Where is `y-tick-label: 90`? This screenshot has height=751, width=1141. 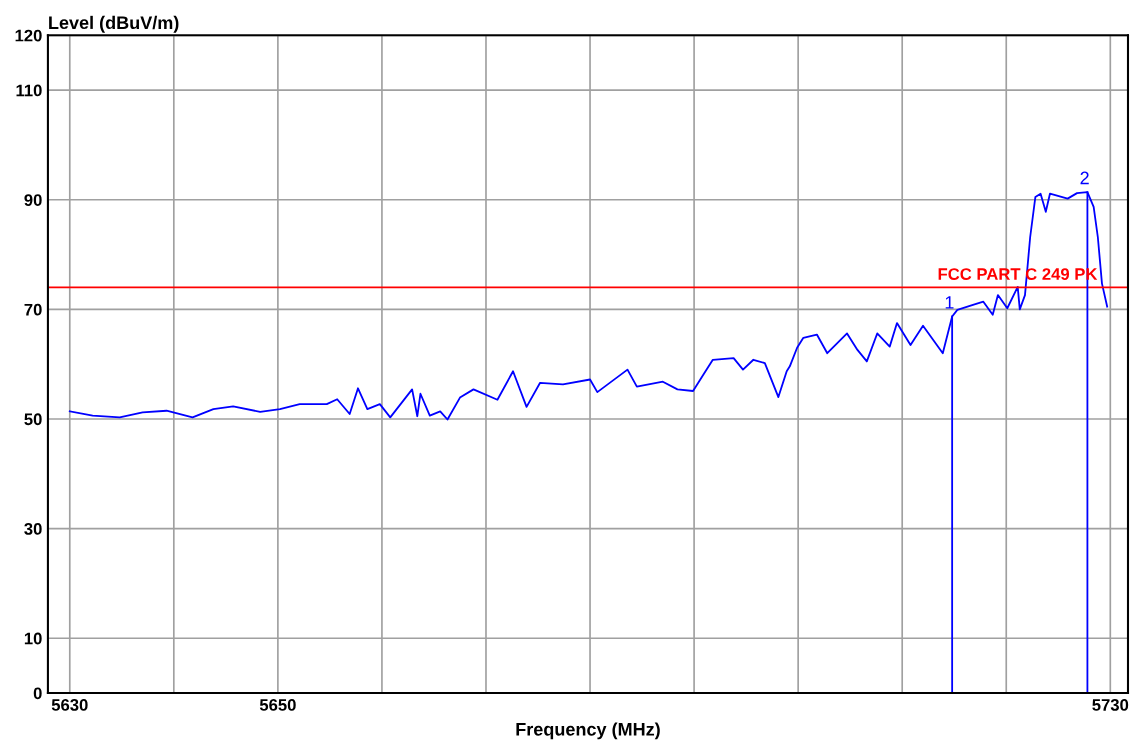
y-tick-label: 90 is located at coordinates (33, 200).